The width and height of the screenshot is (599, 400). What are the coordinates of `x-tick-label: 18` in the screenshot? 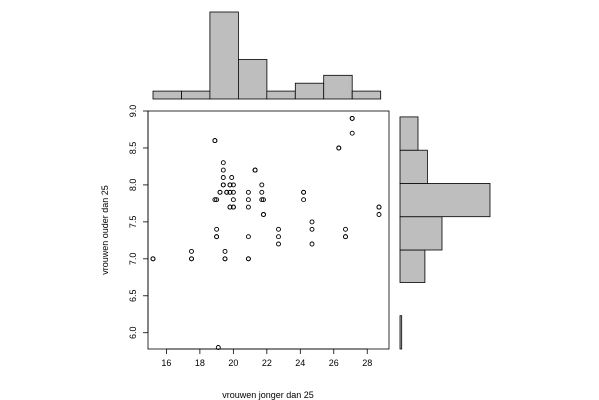 It's located at (200, 363).